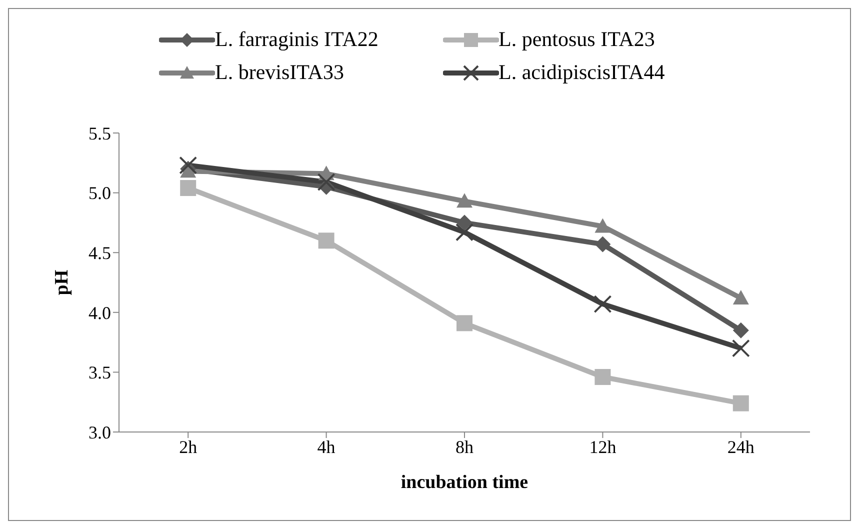 The height and width of the screenshot is (529, 859). Describe the element at coordinates (740, 446) in the screenshot. I see `x-tick-label: 24h` at that location.